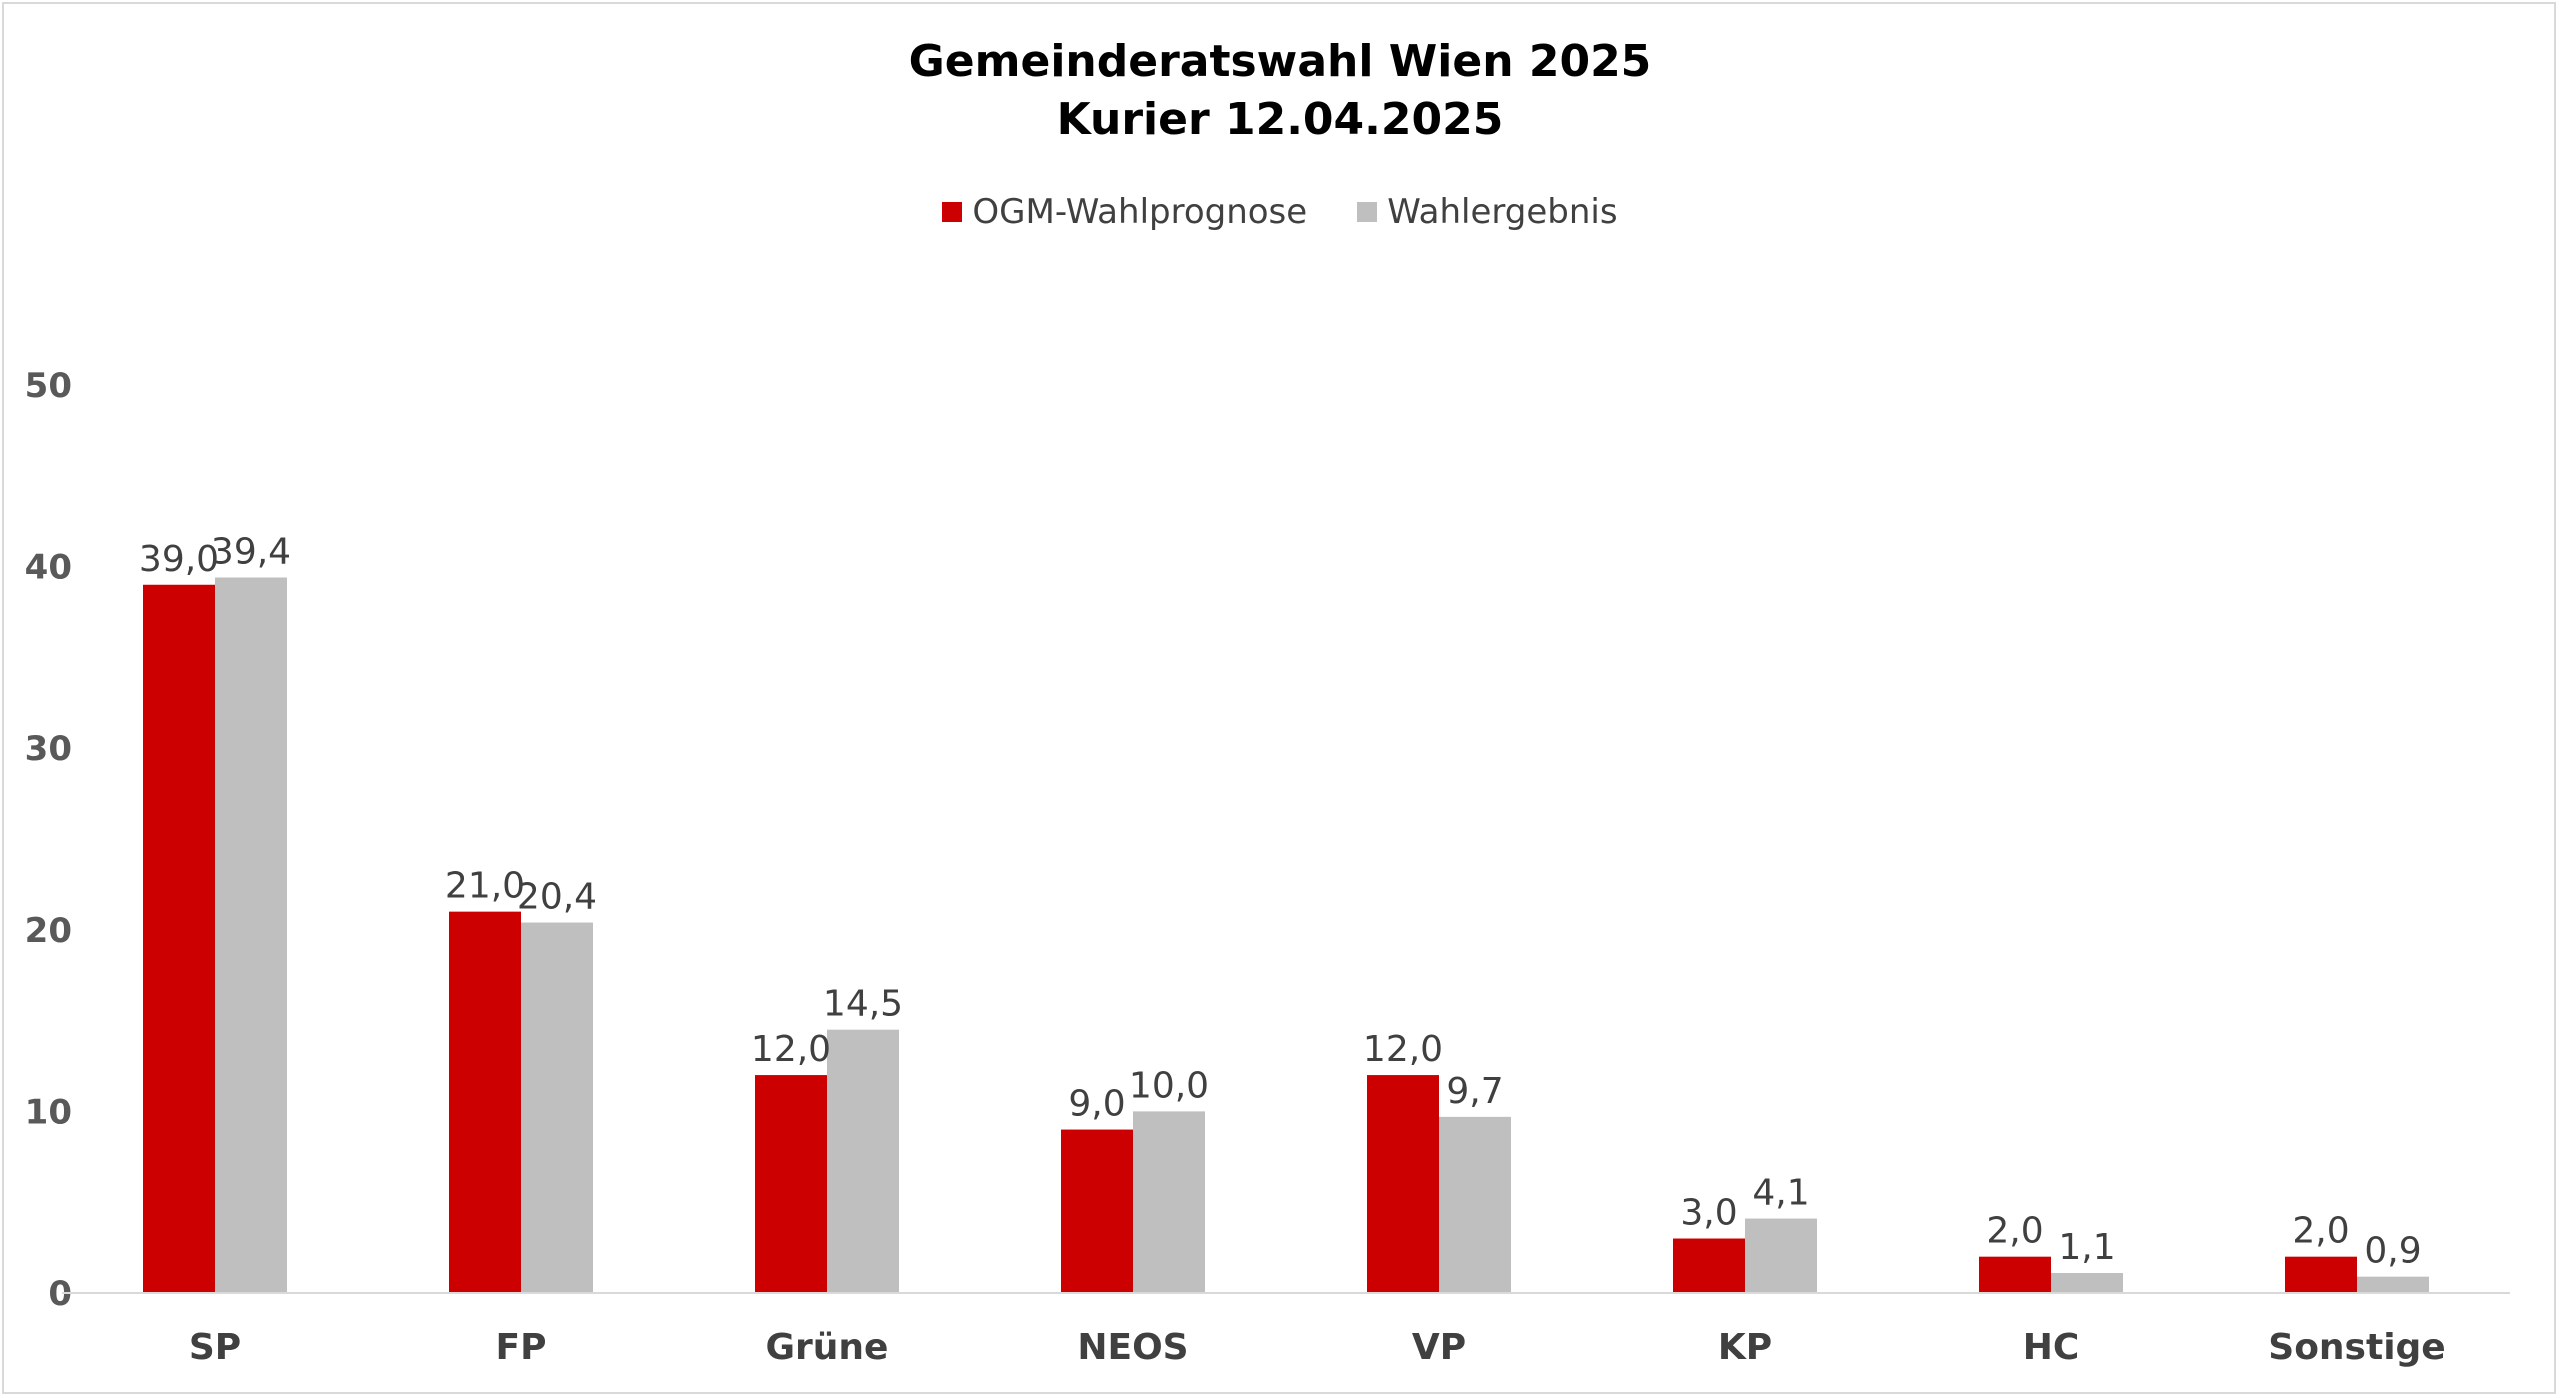 Image resolution: width=2560 pixels, height=1398 pixels. What do you see at coordinates (827, 1347) in the screenshot?
I see `category-label: Grüne` at bounding box center [827, 1347].